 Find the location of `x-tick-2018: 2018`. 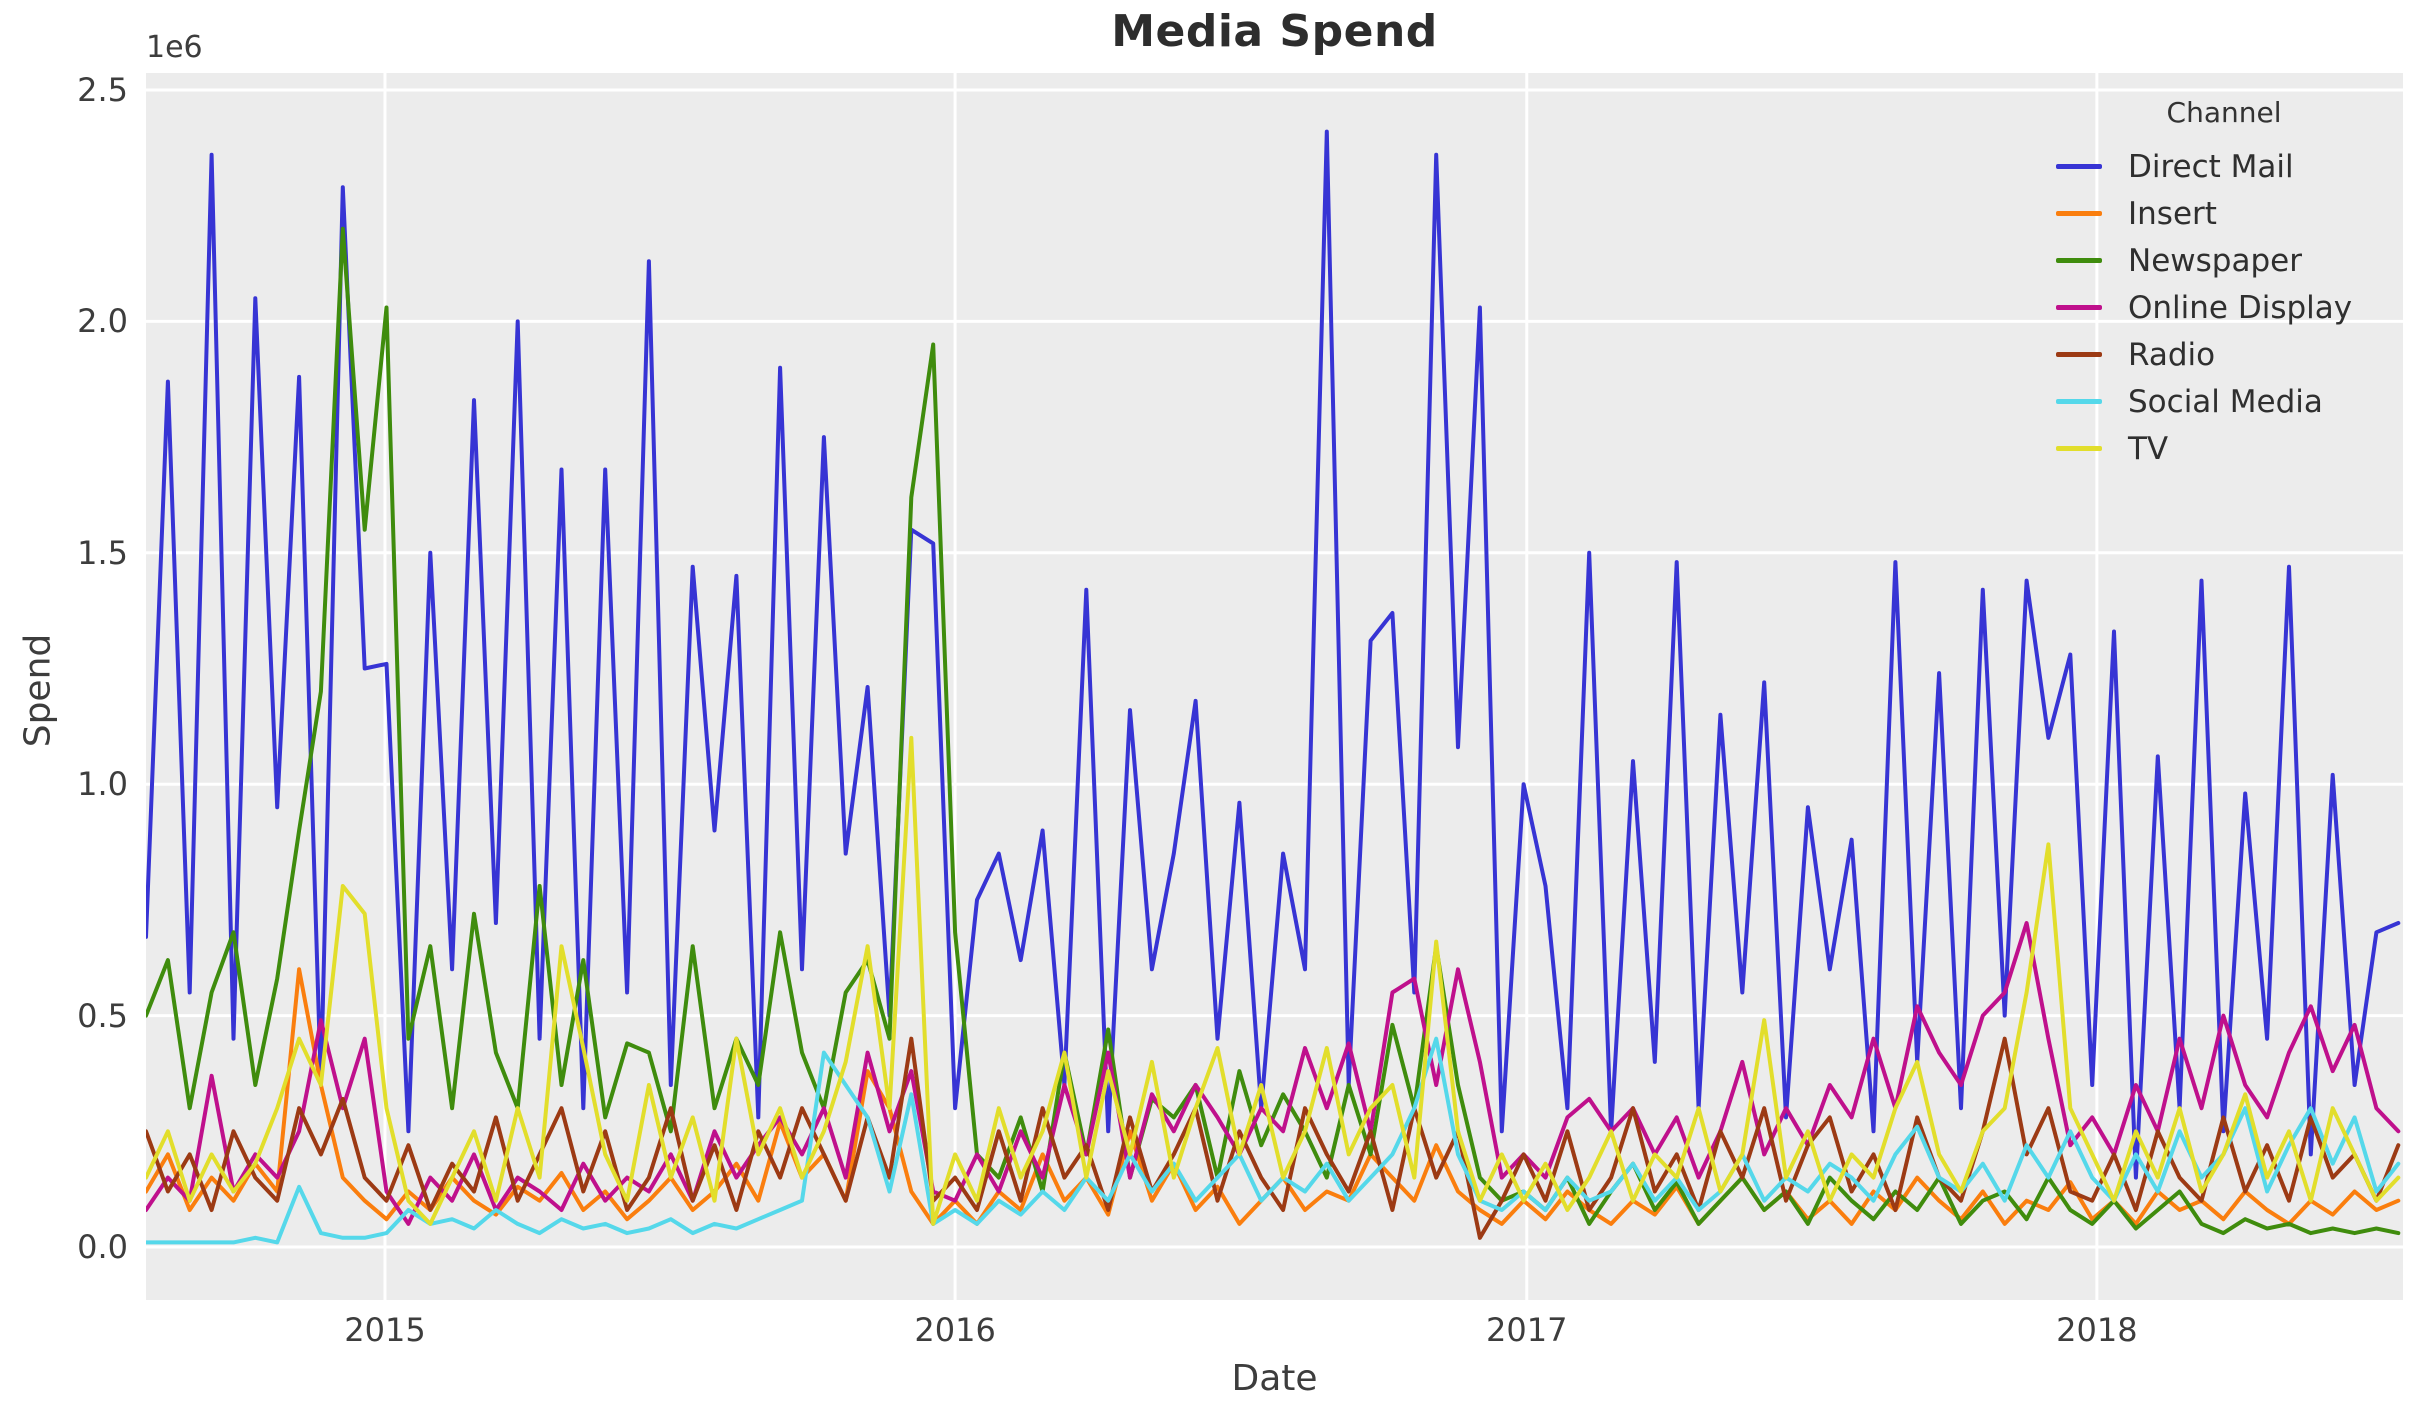

x-tick-2018: 2018 is located at coordinates (2097, 1330).